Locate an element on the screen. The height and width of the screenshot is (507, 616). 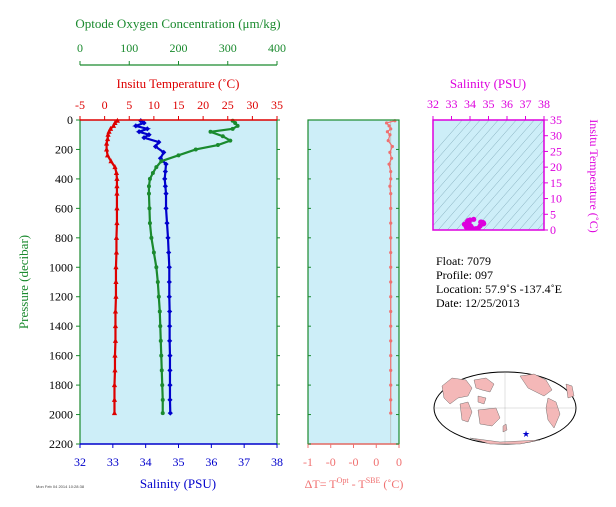
ts-points-layer is located at coordinates (474, 223).